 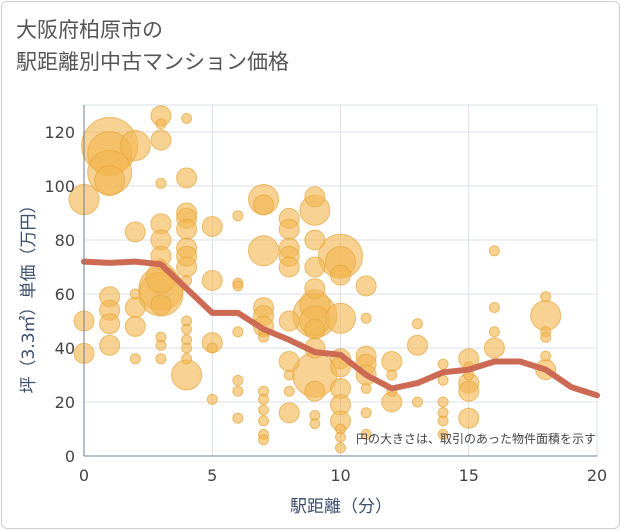 I want to click on y-tick-label: 80, so click(x=65, y=240).